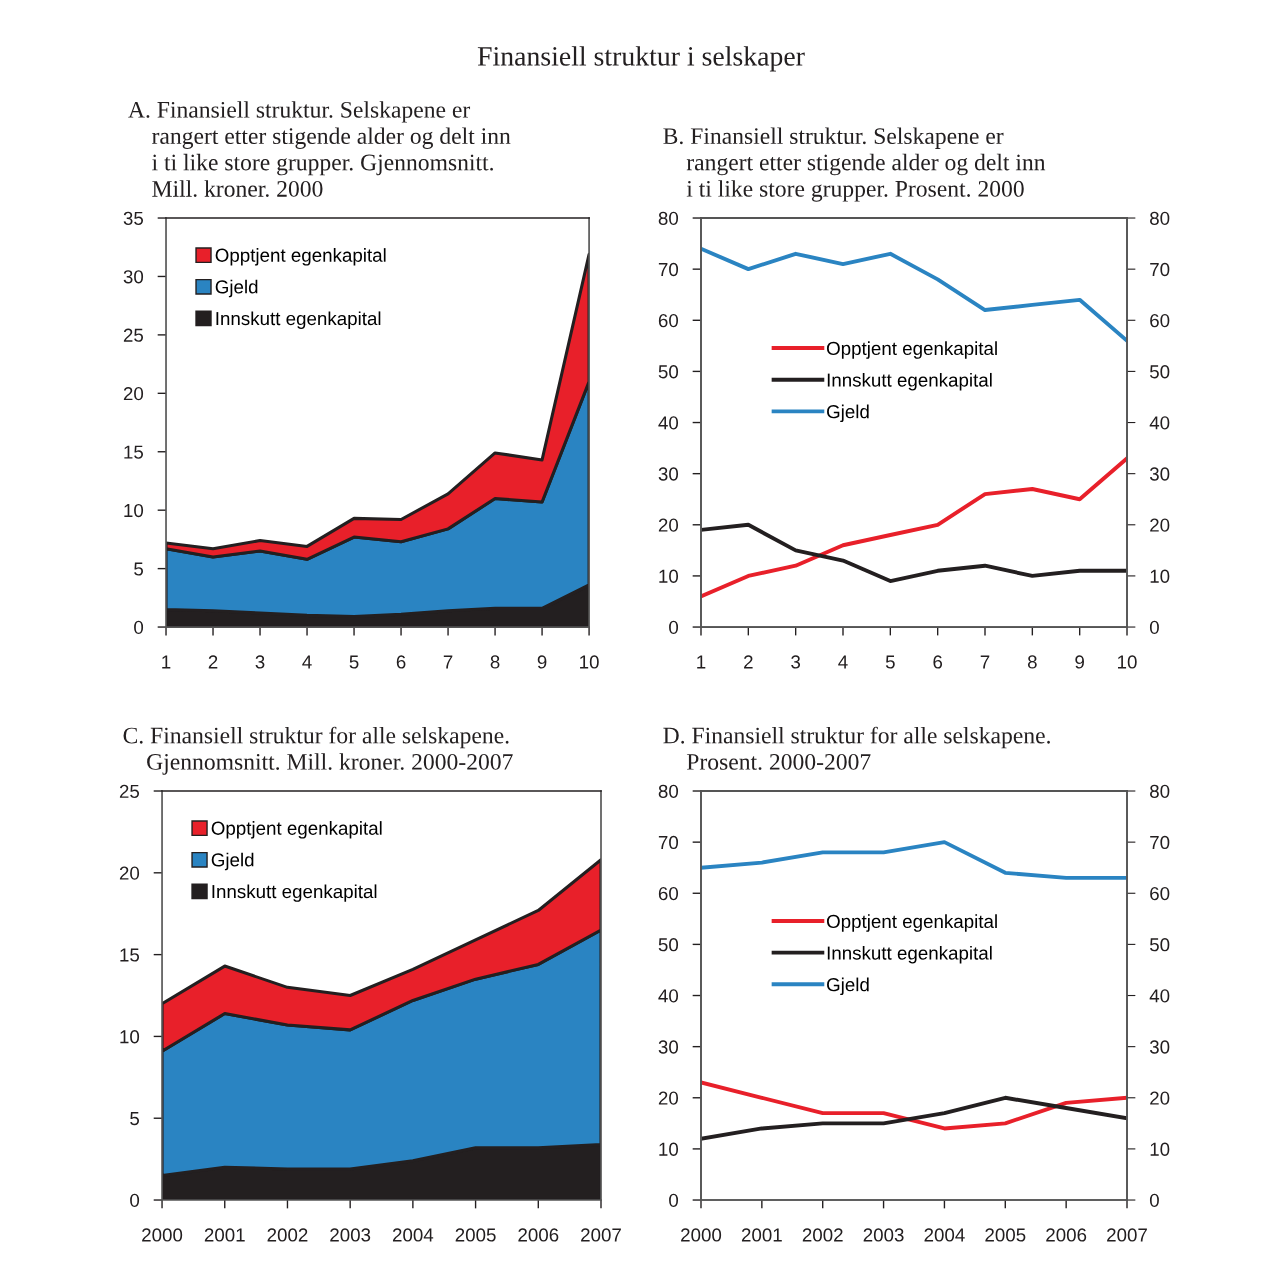  Describe the element at coordinates (641, 59) in the screenshot. I see `text: Finansiell struktur i selskaper` at that location.